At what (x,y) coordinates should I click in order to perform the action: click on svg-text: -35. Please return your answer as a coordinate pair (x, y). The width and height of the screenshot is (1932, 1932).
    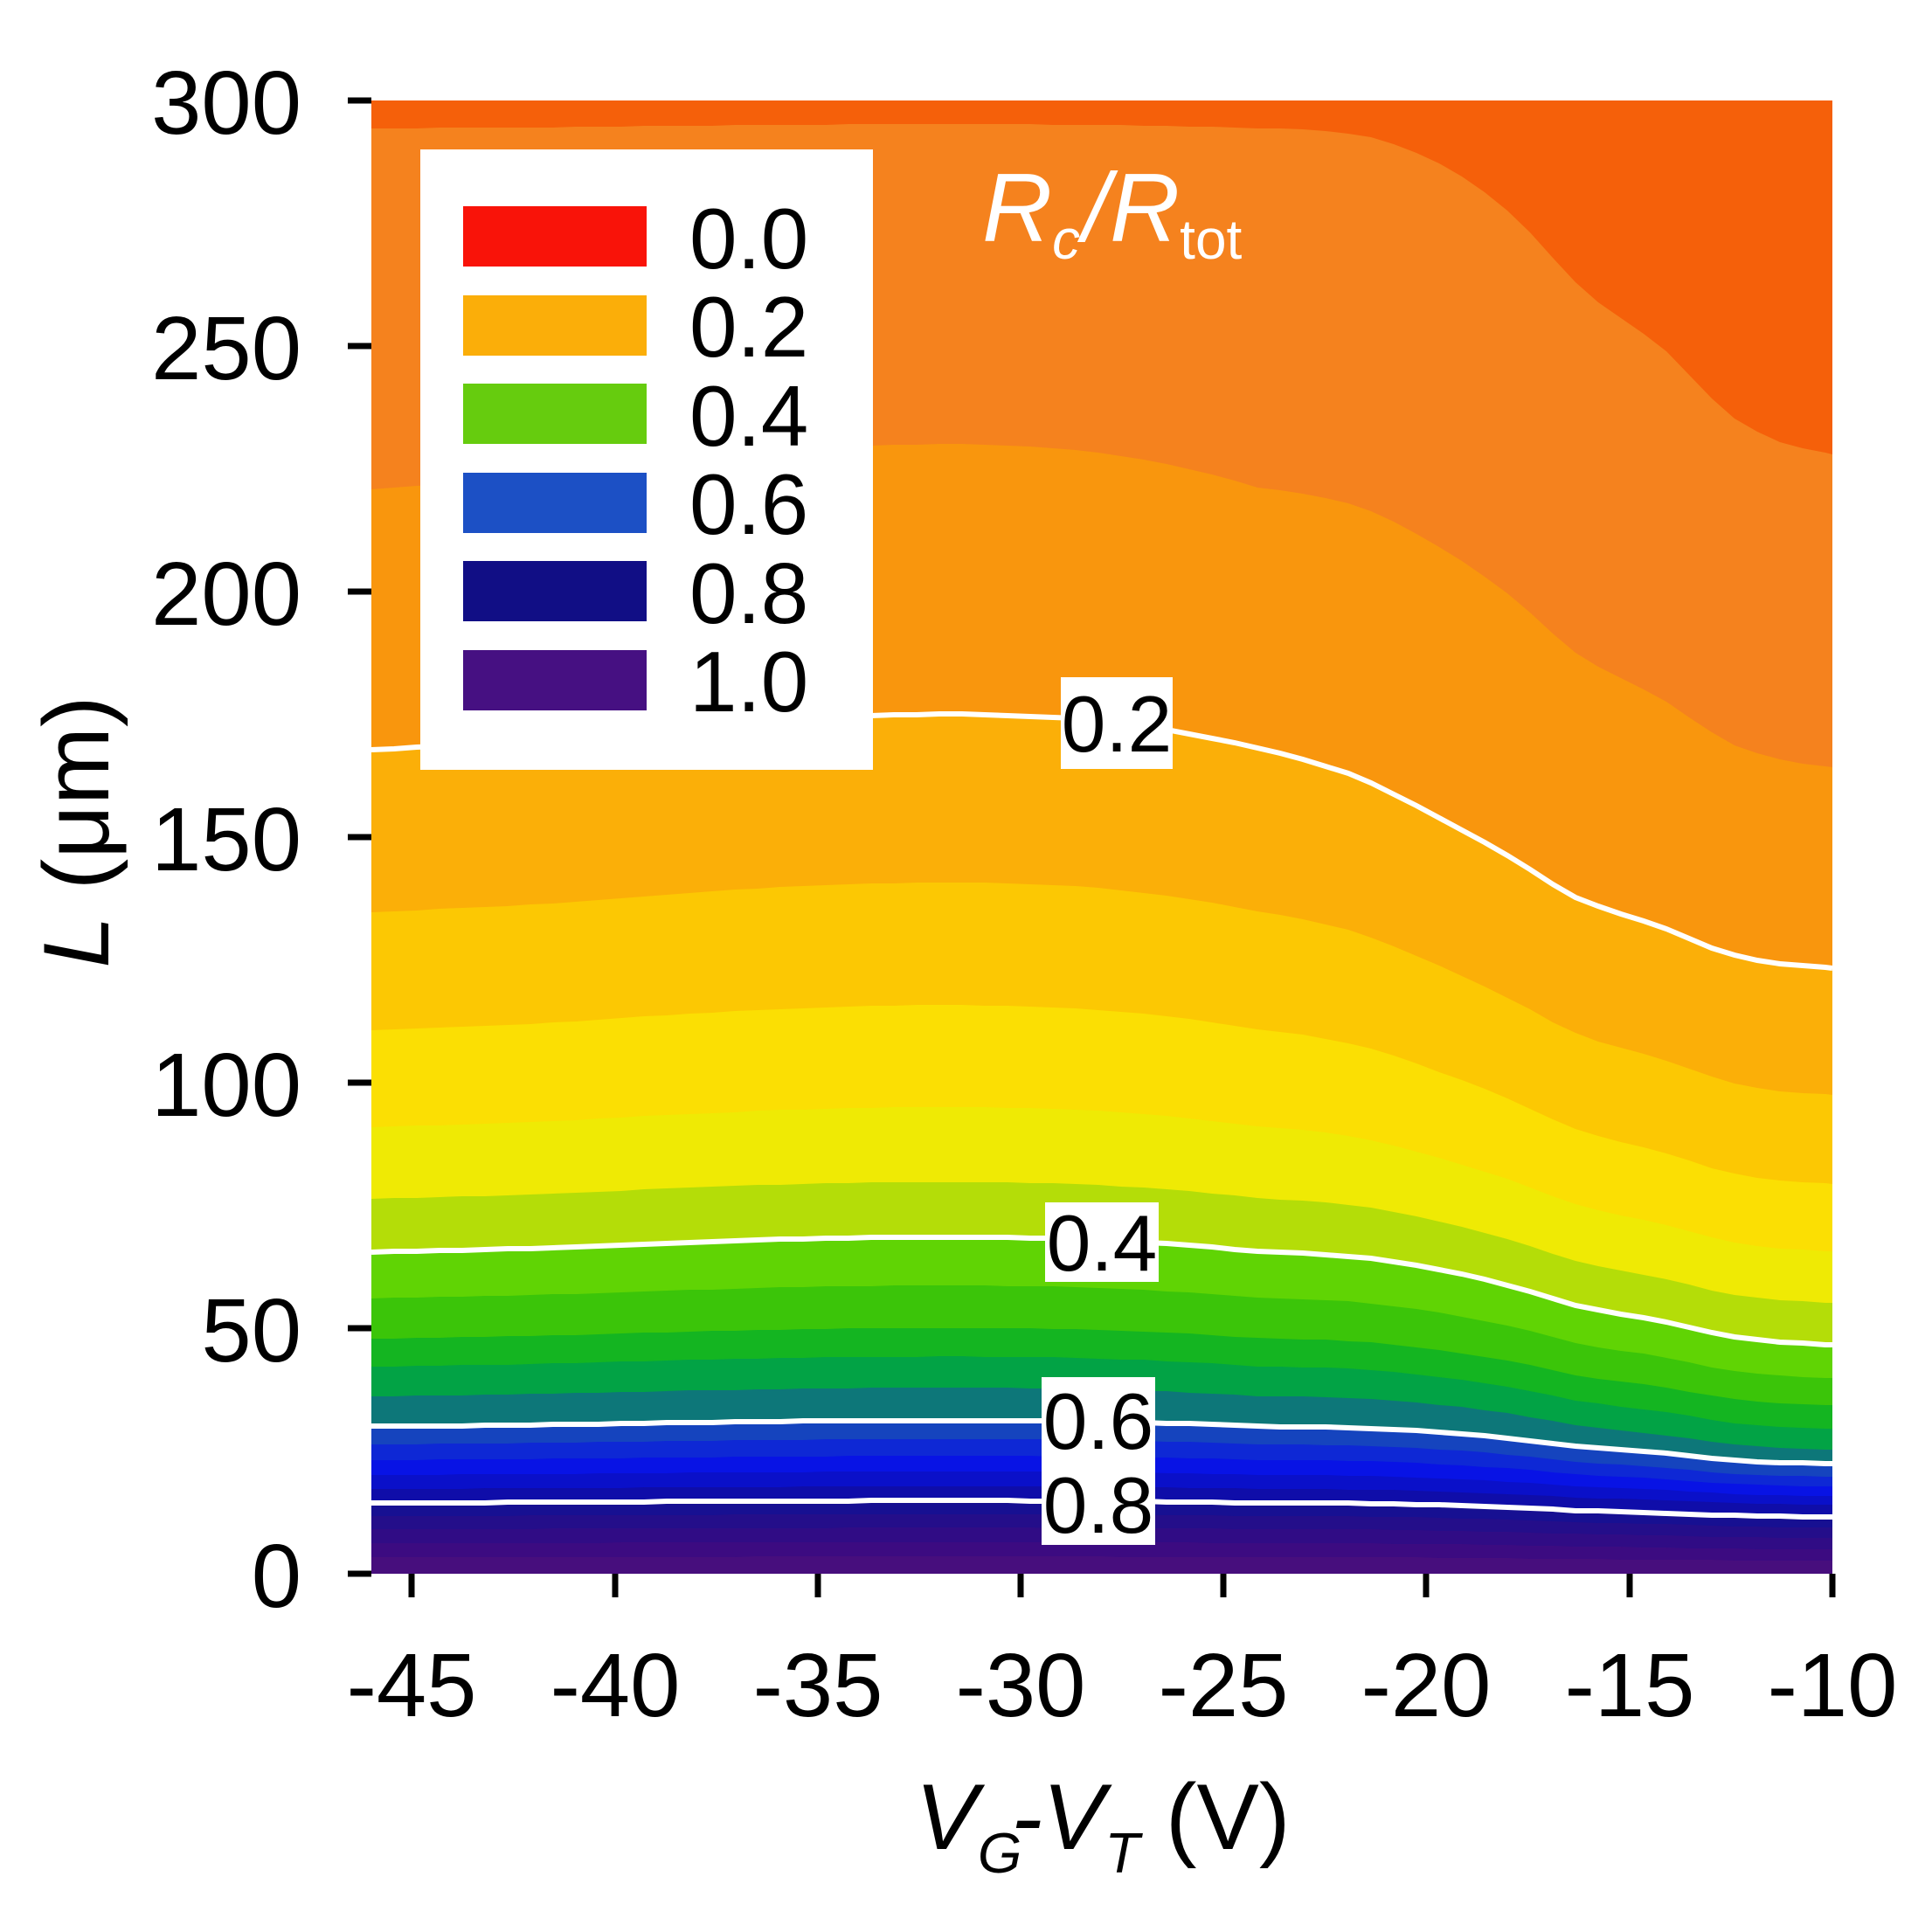
    Looking at the image, I should click on (818, 1685).